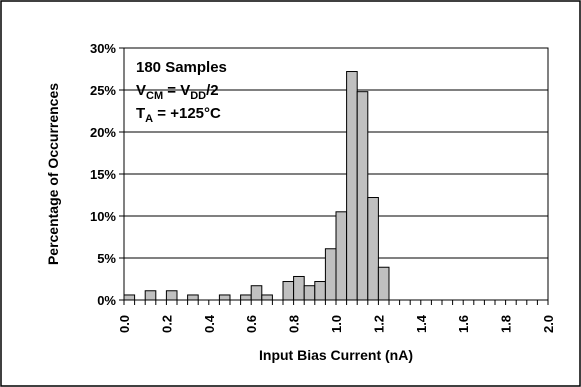 This screenshot has height=387, width=581. Describe the element at coordinates (294, 324) in the screenshot. I see `x-tick-label: 0.8` at that location.